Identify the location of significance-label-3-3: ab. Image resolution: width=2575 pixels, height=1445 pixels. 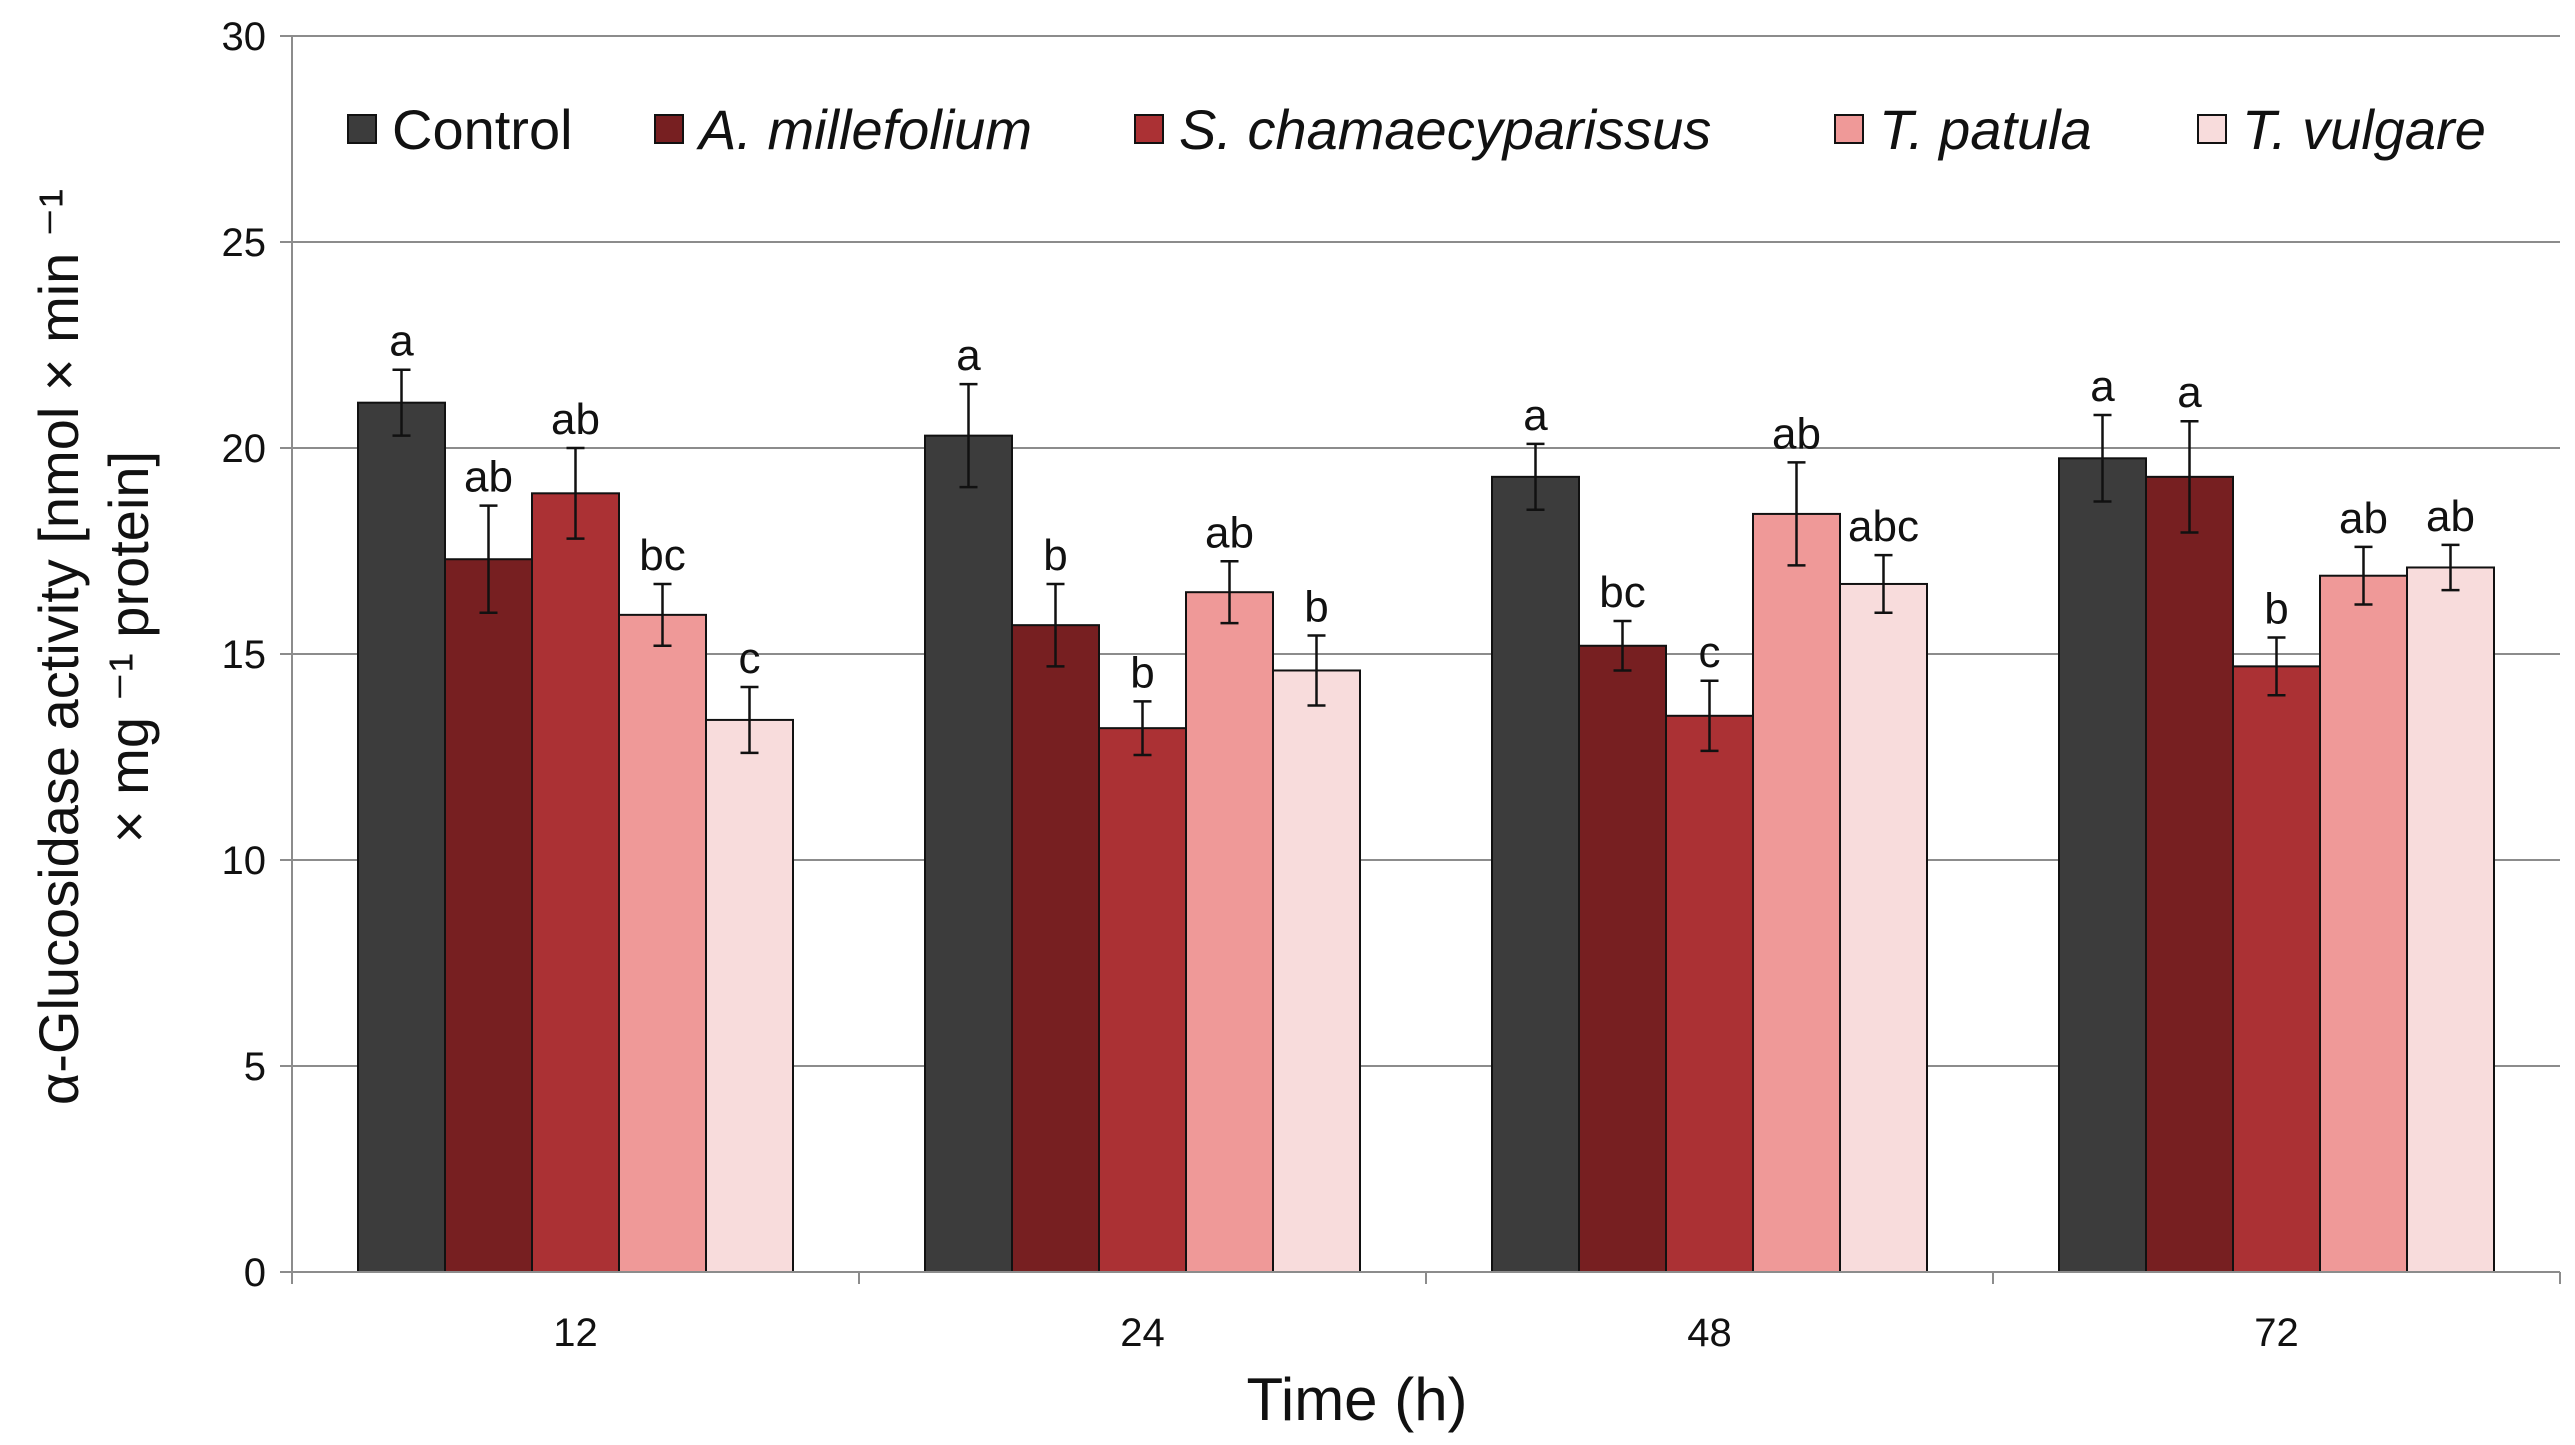
(2363, 518).